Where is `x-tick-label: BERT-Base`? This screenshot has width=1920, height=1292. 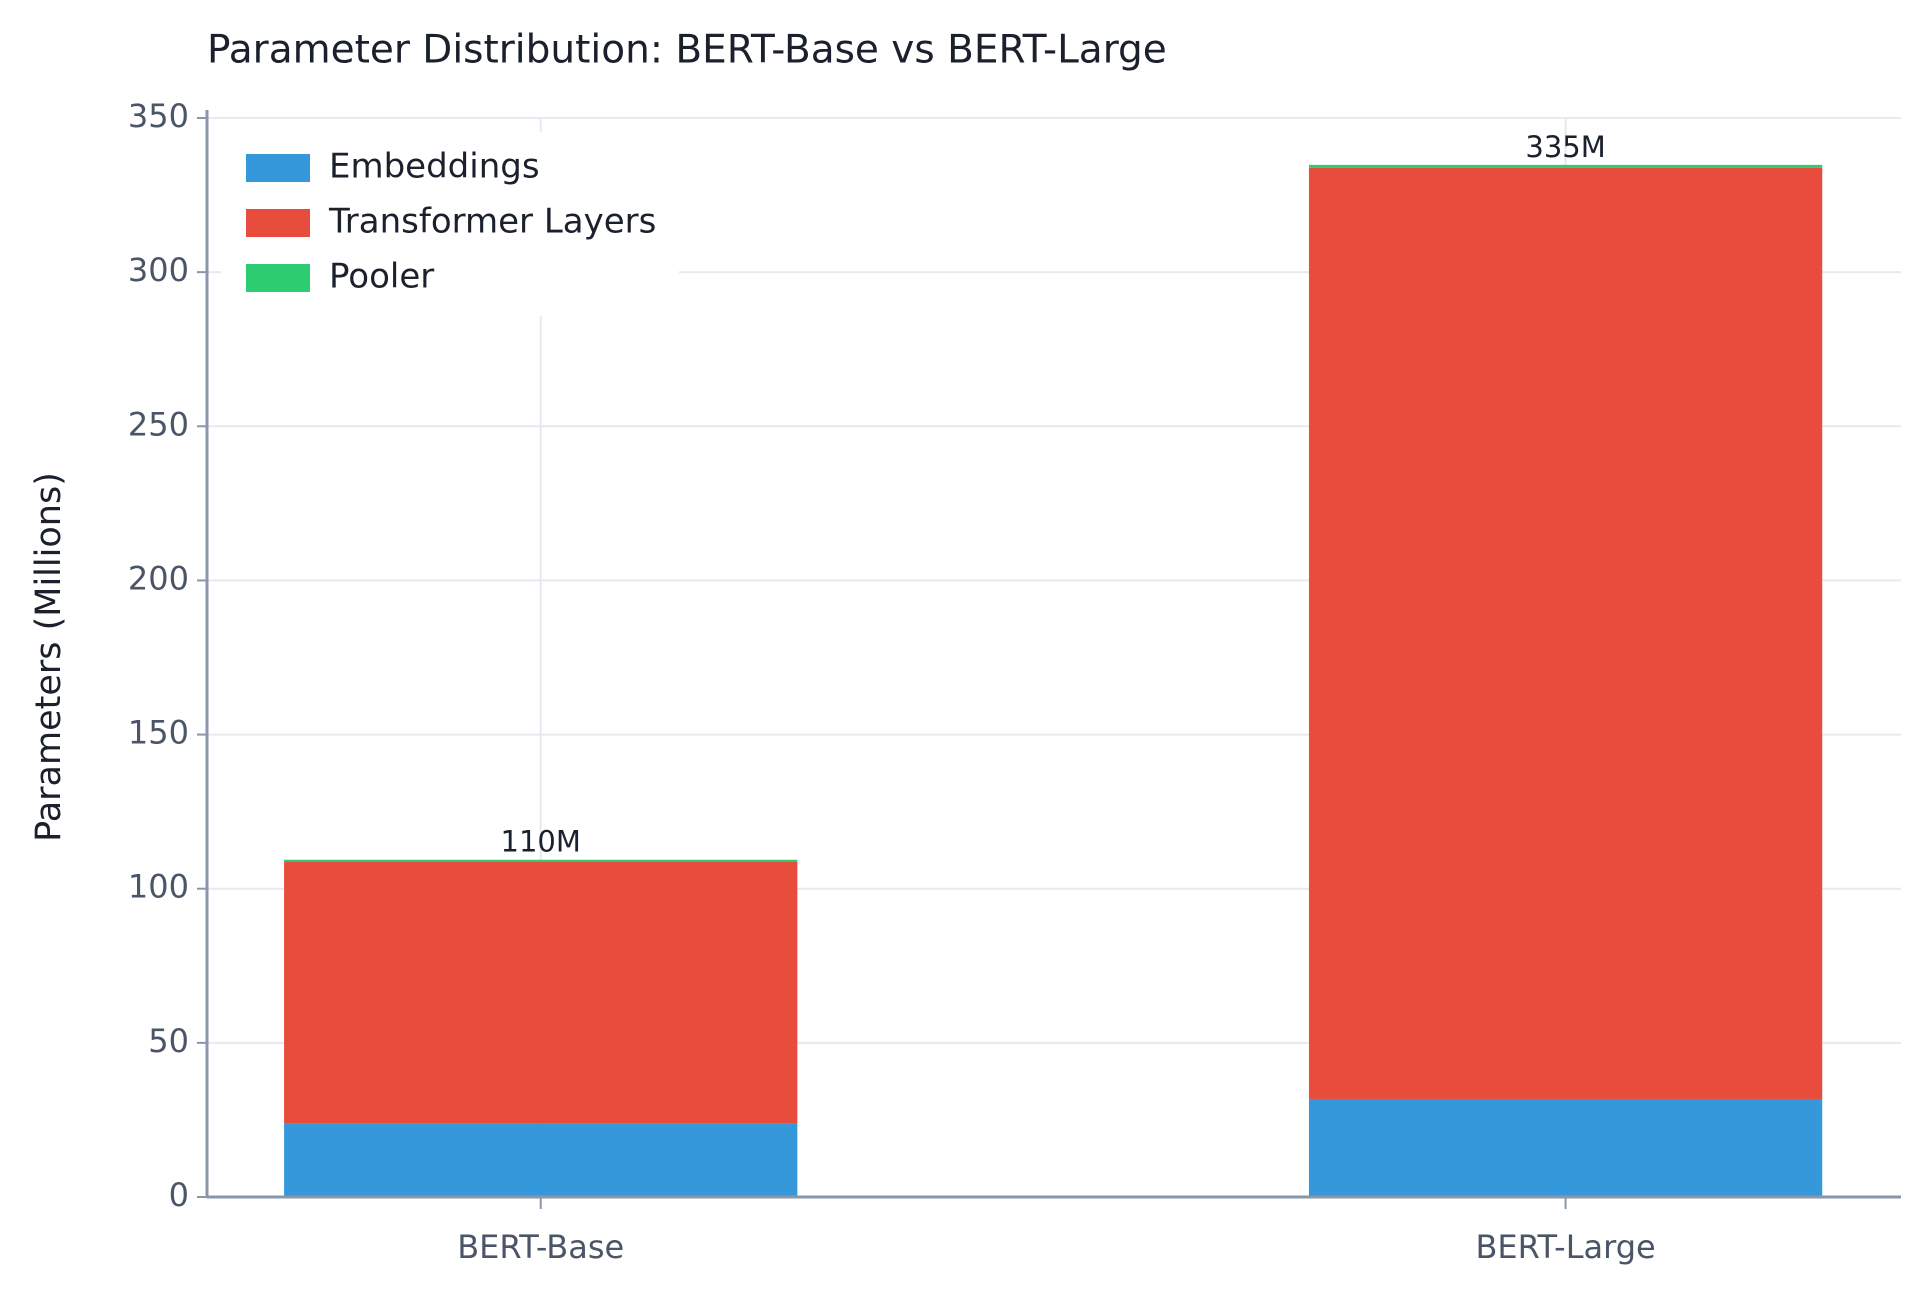 x-tick-label: BERT-Base is located at coordinates (540, 1247).